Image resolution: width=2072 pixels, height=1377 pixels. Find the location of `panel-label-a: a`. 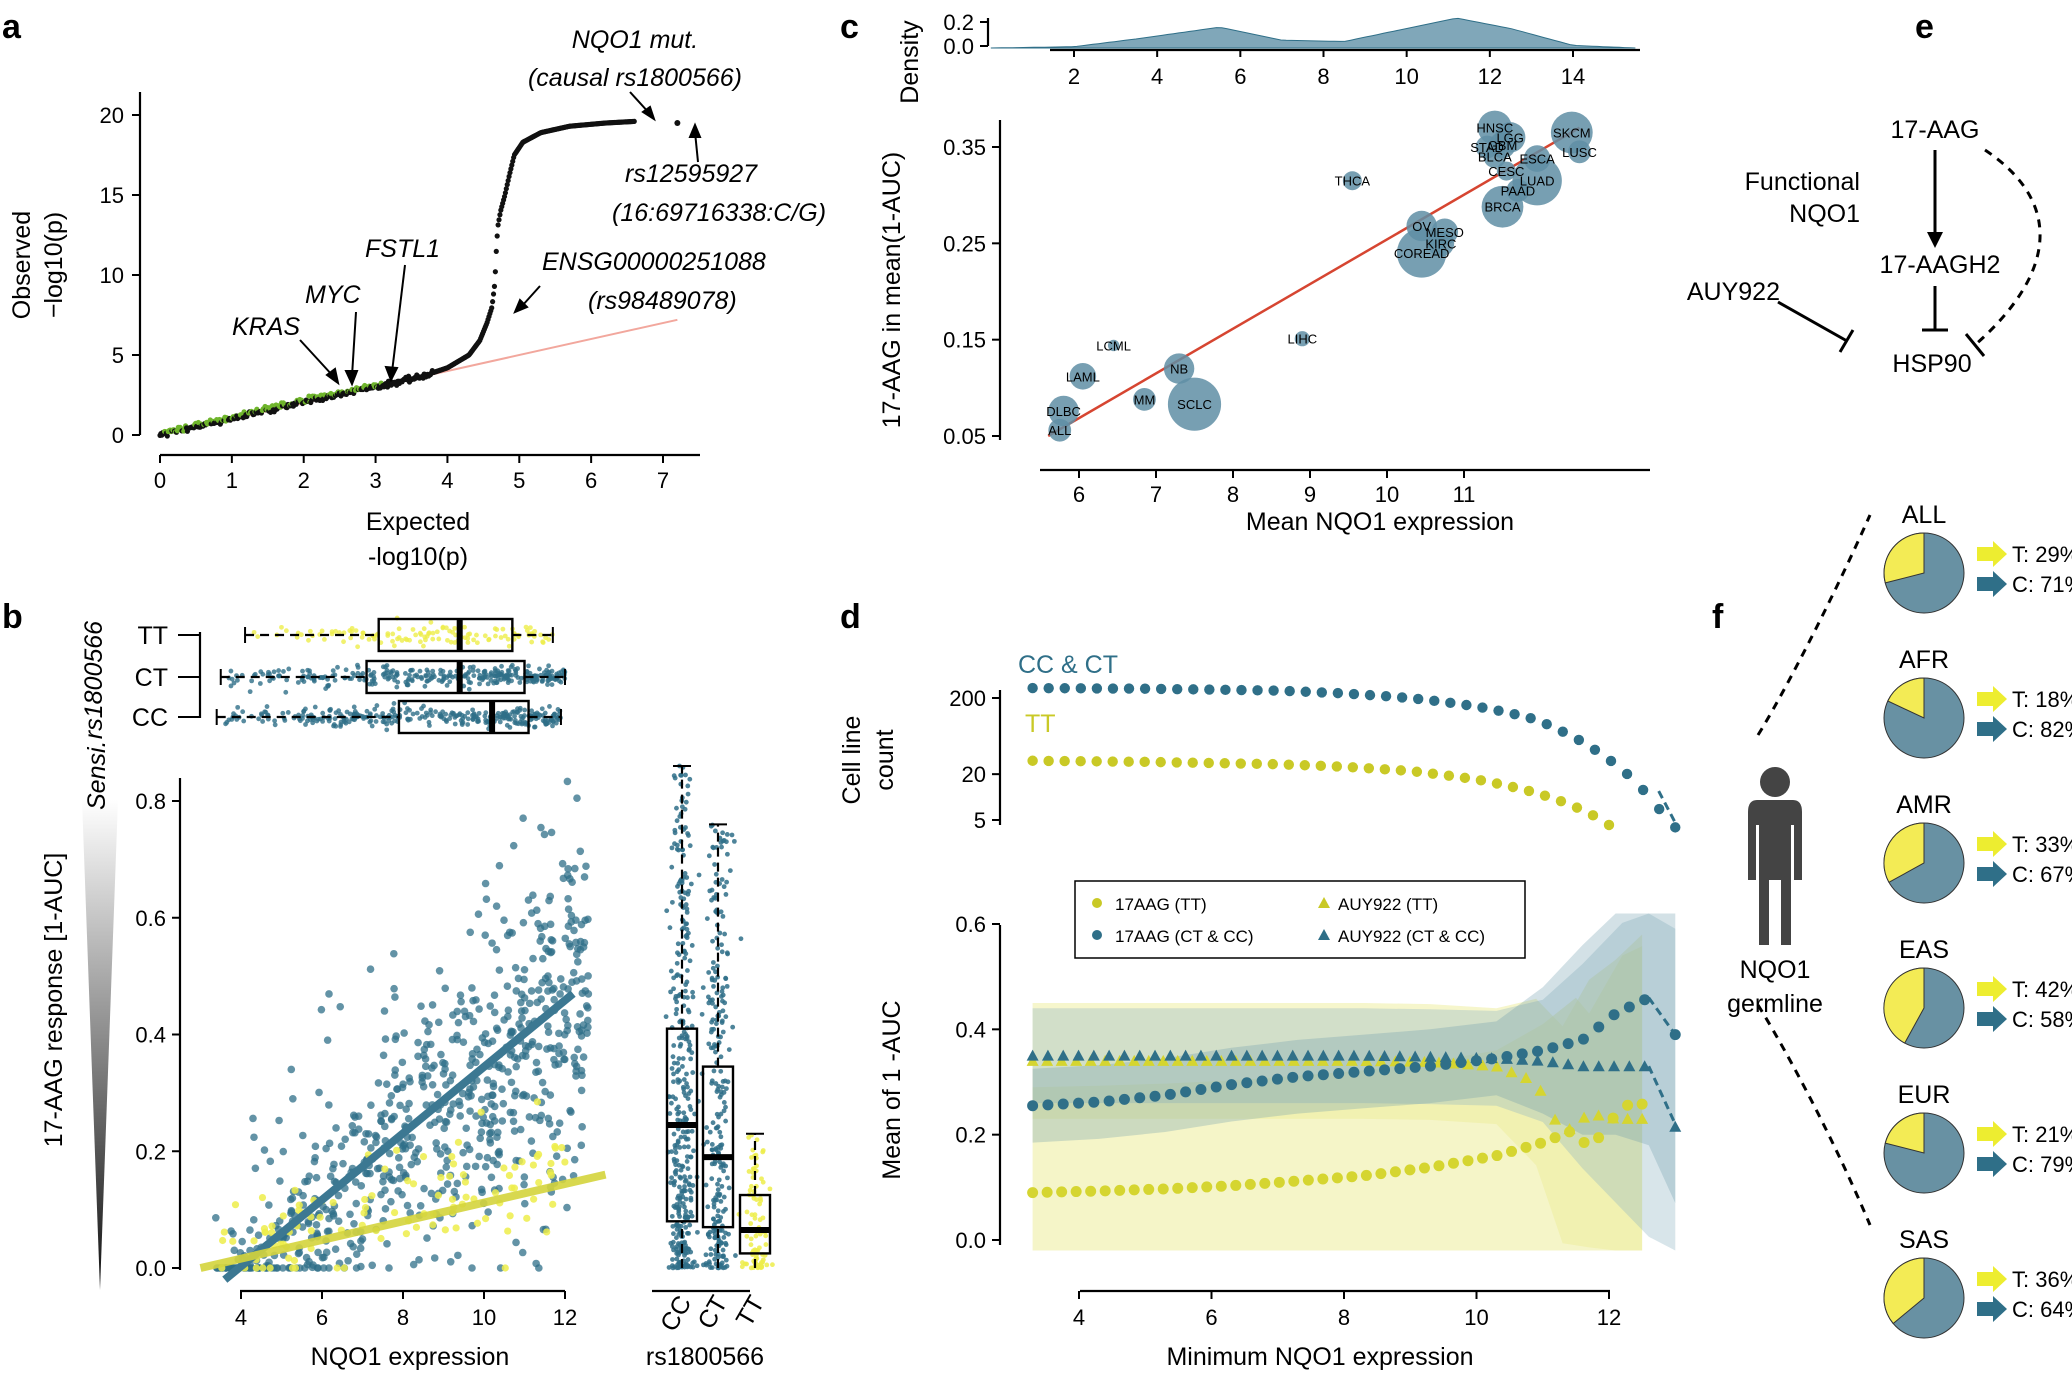

panel-label-a: a is located at coordinates (12, 27).